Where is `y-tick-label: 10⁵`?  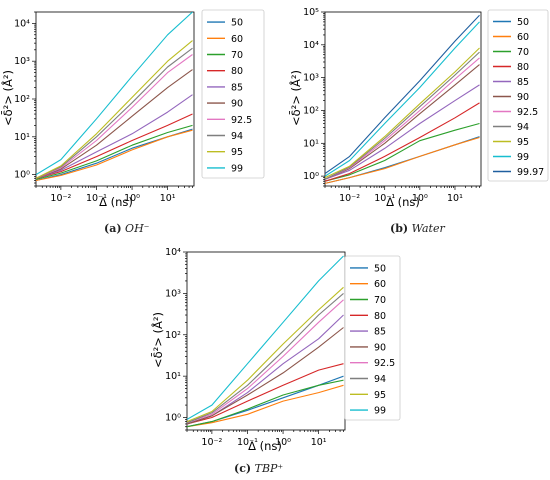 y-tick-label: 10⁵ is located at coordinates (311, 12).